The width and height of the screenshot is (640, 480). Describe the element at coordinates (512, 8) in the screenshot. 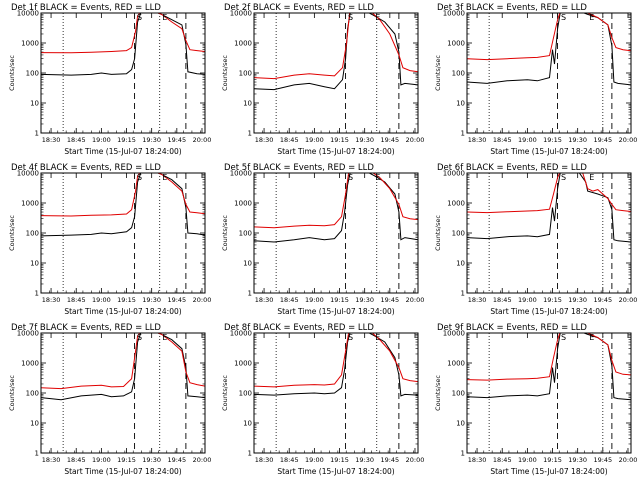

I see `panel-title: Det 3f BLACK = Events, RED = LLD` at that location.